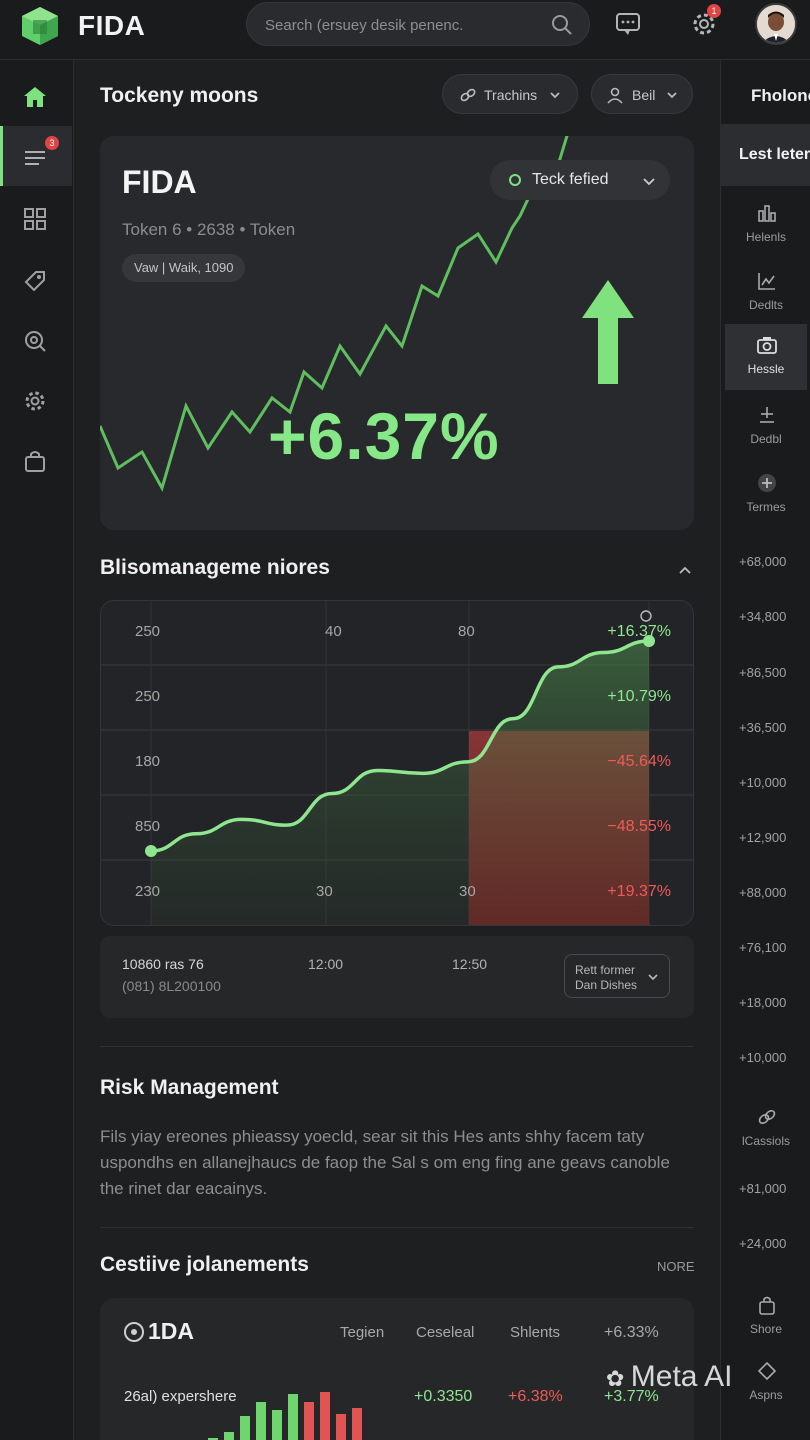  I want to click on table-token-name: 1DA, so click(171, 1331).